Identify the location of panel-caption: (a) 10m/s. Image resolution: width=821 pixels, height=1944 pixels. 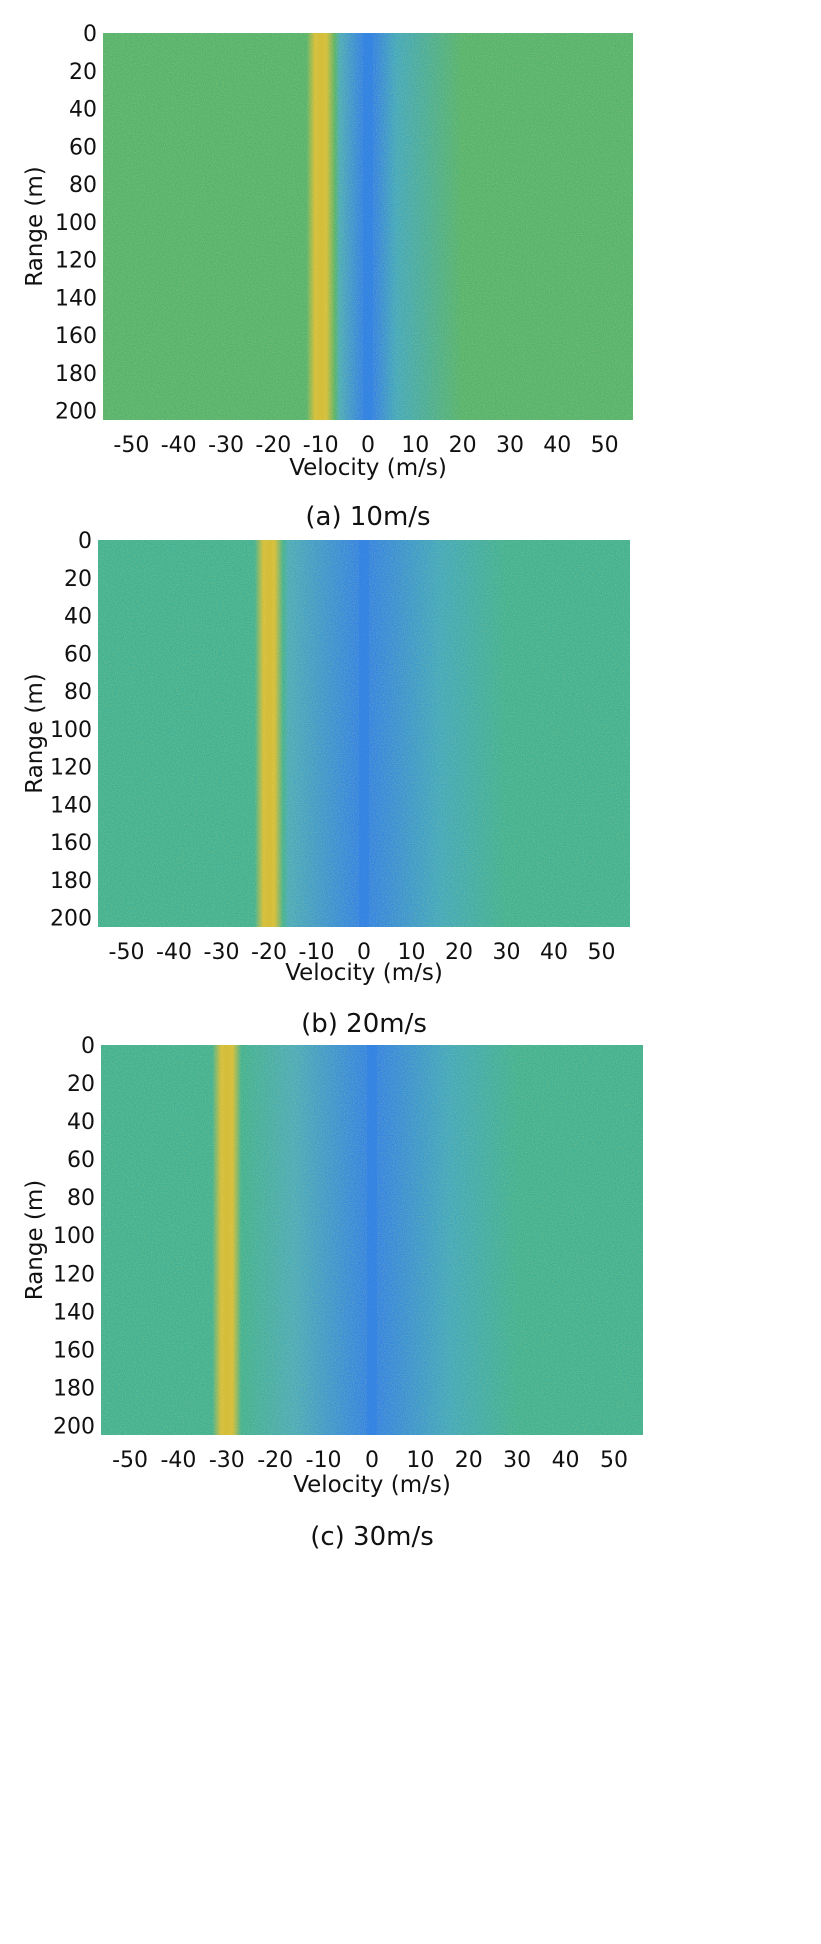
(367, 517).